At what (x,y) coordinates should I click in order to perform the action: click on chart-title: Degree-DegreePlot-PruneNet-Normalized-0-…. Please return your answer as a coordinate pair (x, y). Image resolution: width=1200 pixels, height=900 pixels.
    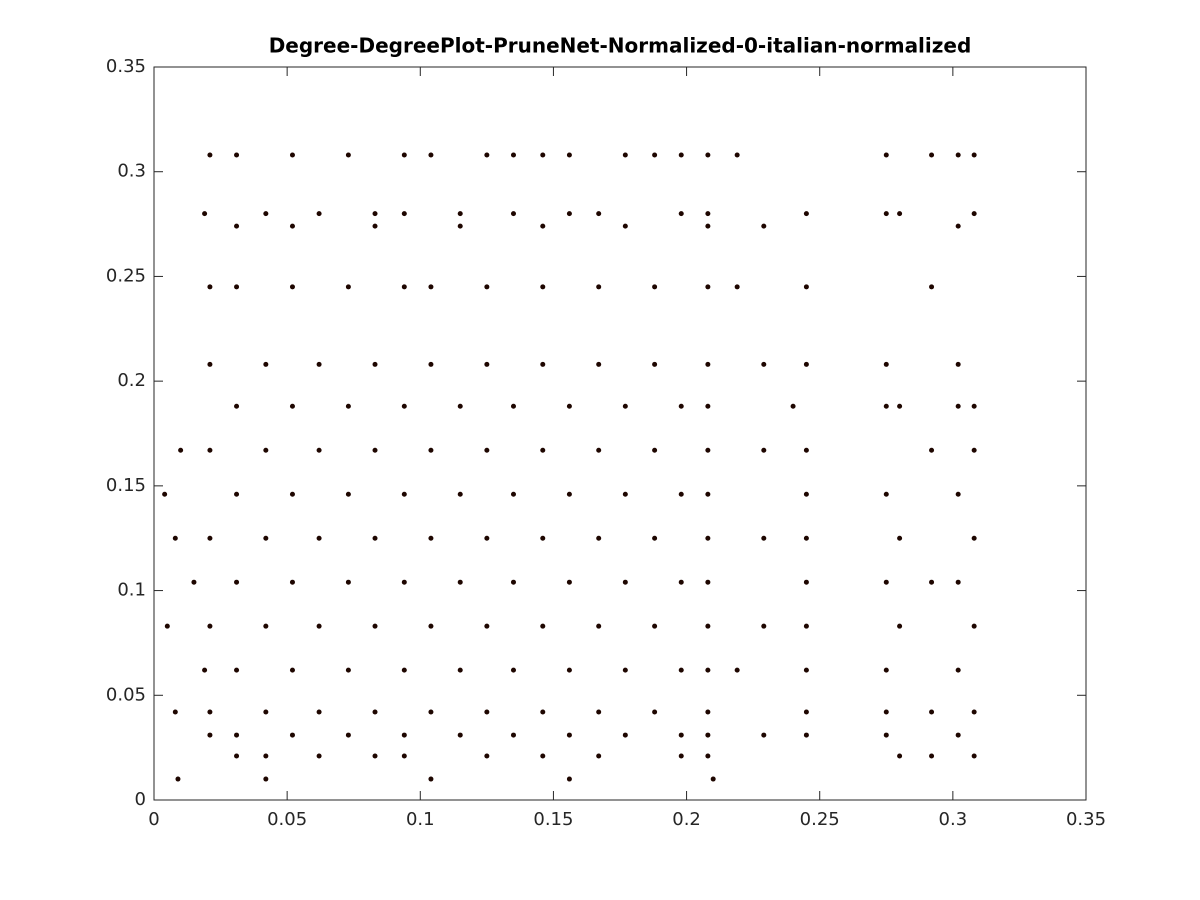
    Looking at the image, I should click on (620, 46).